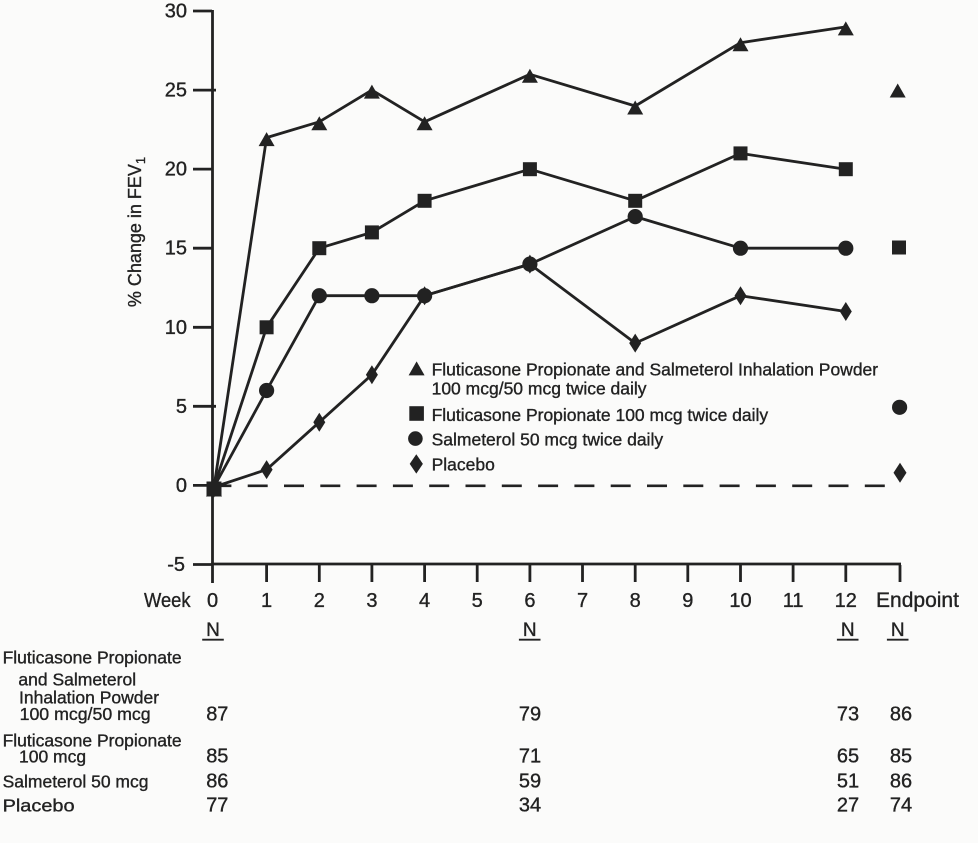 The width and height of the screenshot is (978, 843). What do you see at coordinates (217, 715) in the screenshot?
I see `svg-text: 87` at bounding box center [217, 715].